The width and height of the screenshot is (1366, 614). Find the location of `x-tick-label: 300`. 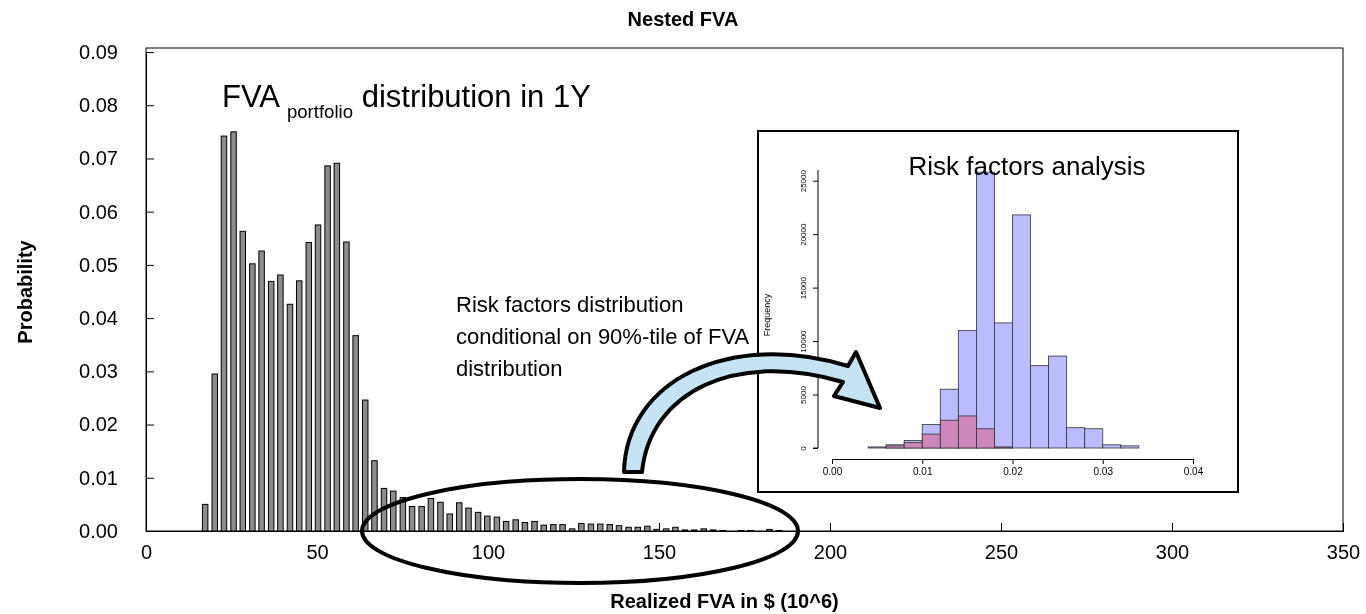

x-tick-label: 300 is located at coordinates (1172, 552).